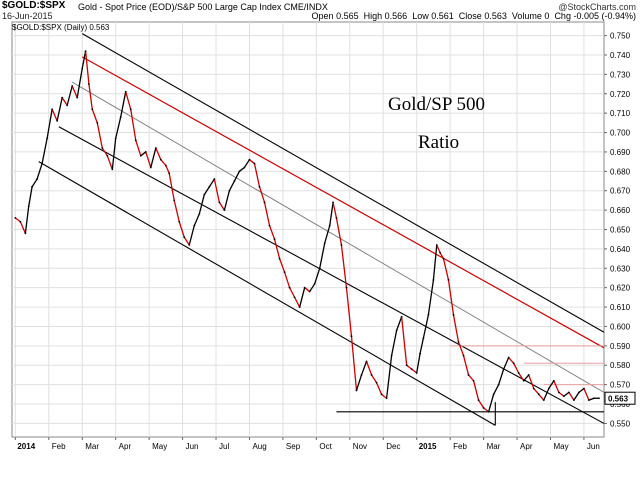  I want to click on volume-value: 0, so click(547, 16).